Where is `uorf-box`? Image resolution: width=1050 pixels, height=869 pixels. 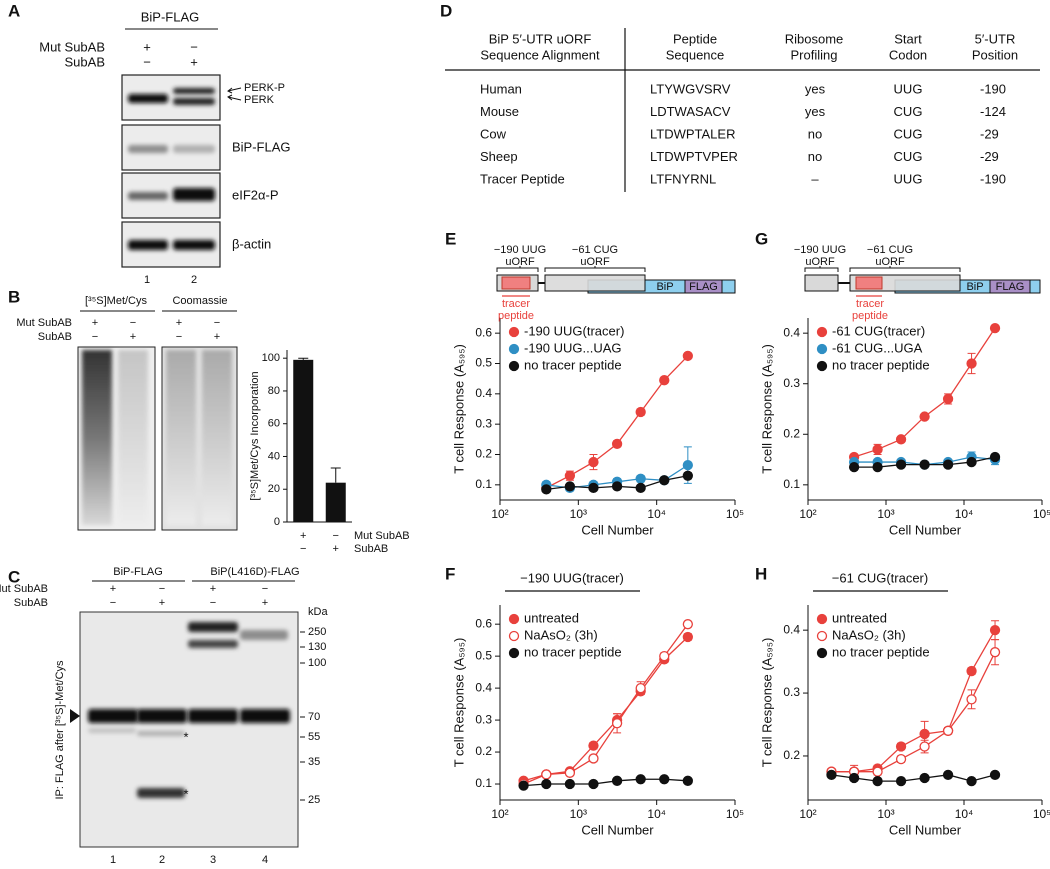
uorf-box is located at coordinates (821, 283).